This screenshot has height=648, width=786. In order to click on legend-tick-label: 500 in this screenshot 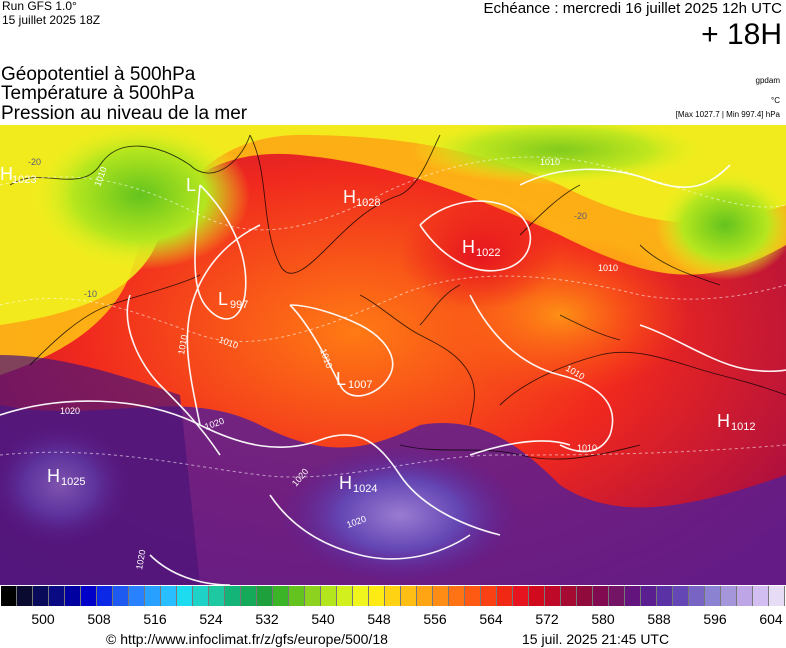, I will do `click(43, 619)`.